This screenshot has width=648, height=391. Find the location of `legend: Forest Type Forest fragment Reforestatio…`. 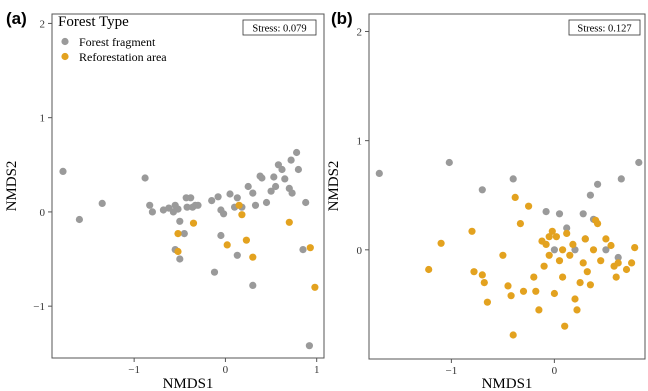

legend: Forest Type Forest fragment Reforestatio… is located at coordinates (112, 39).